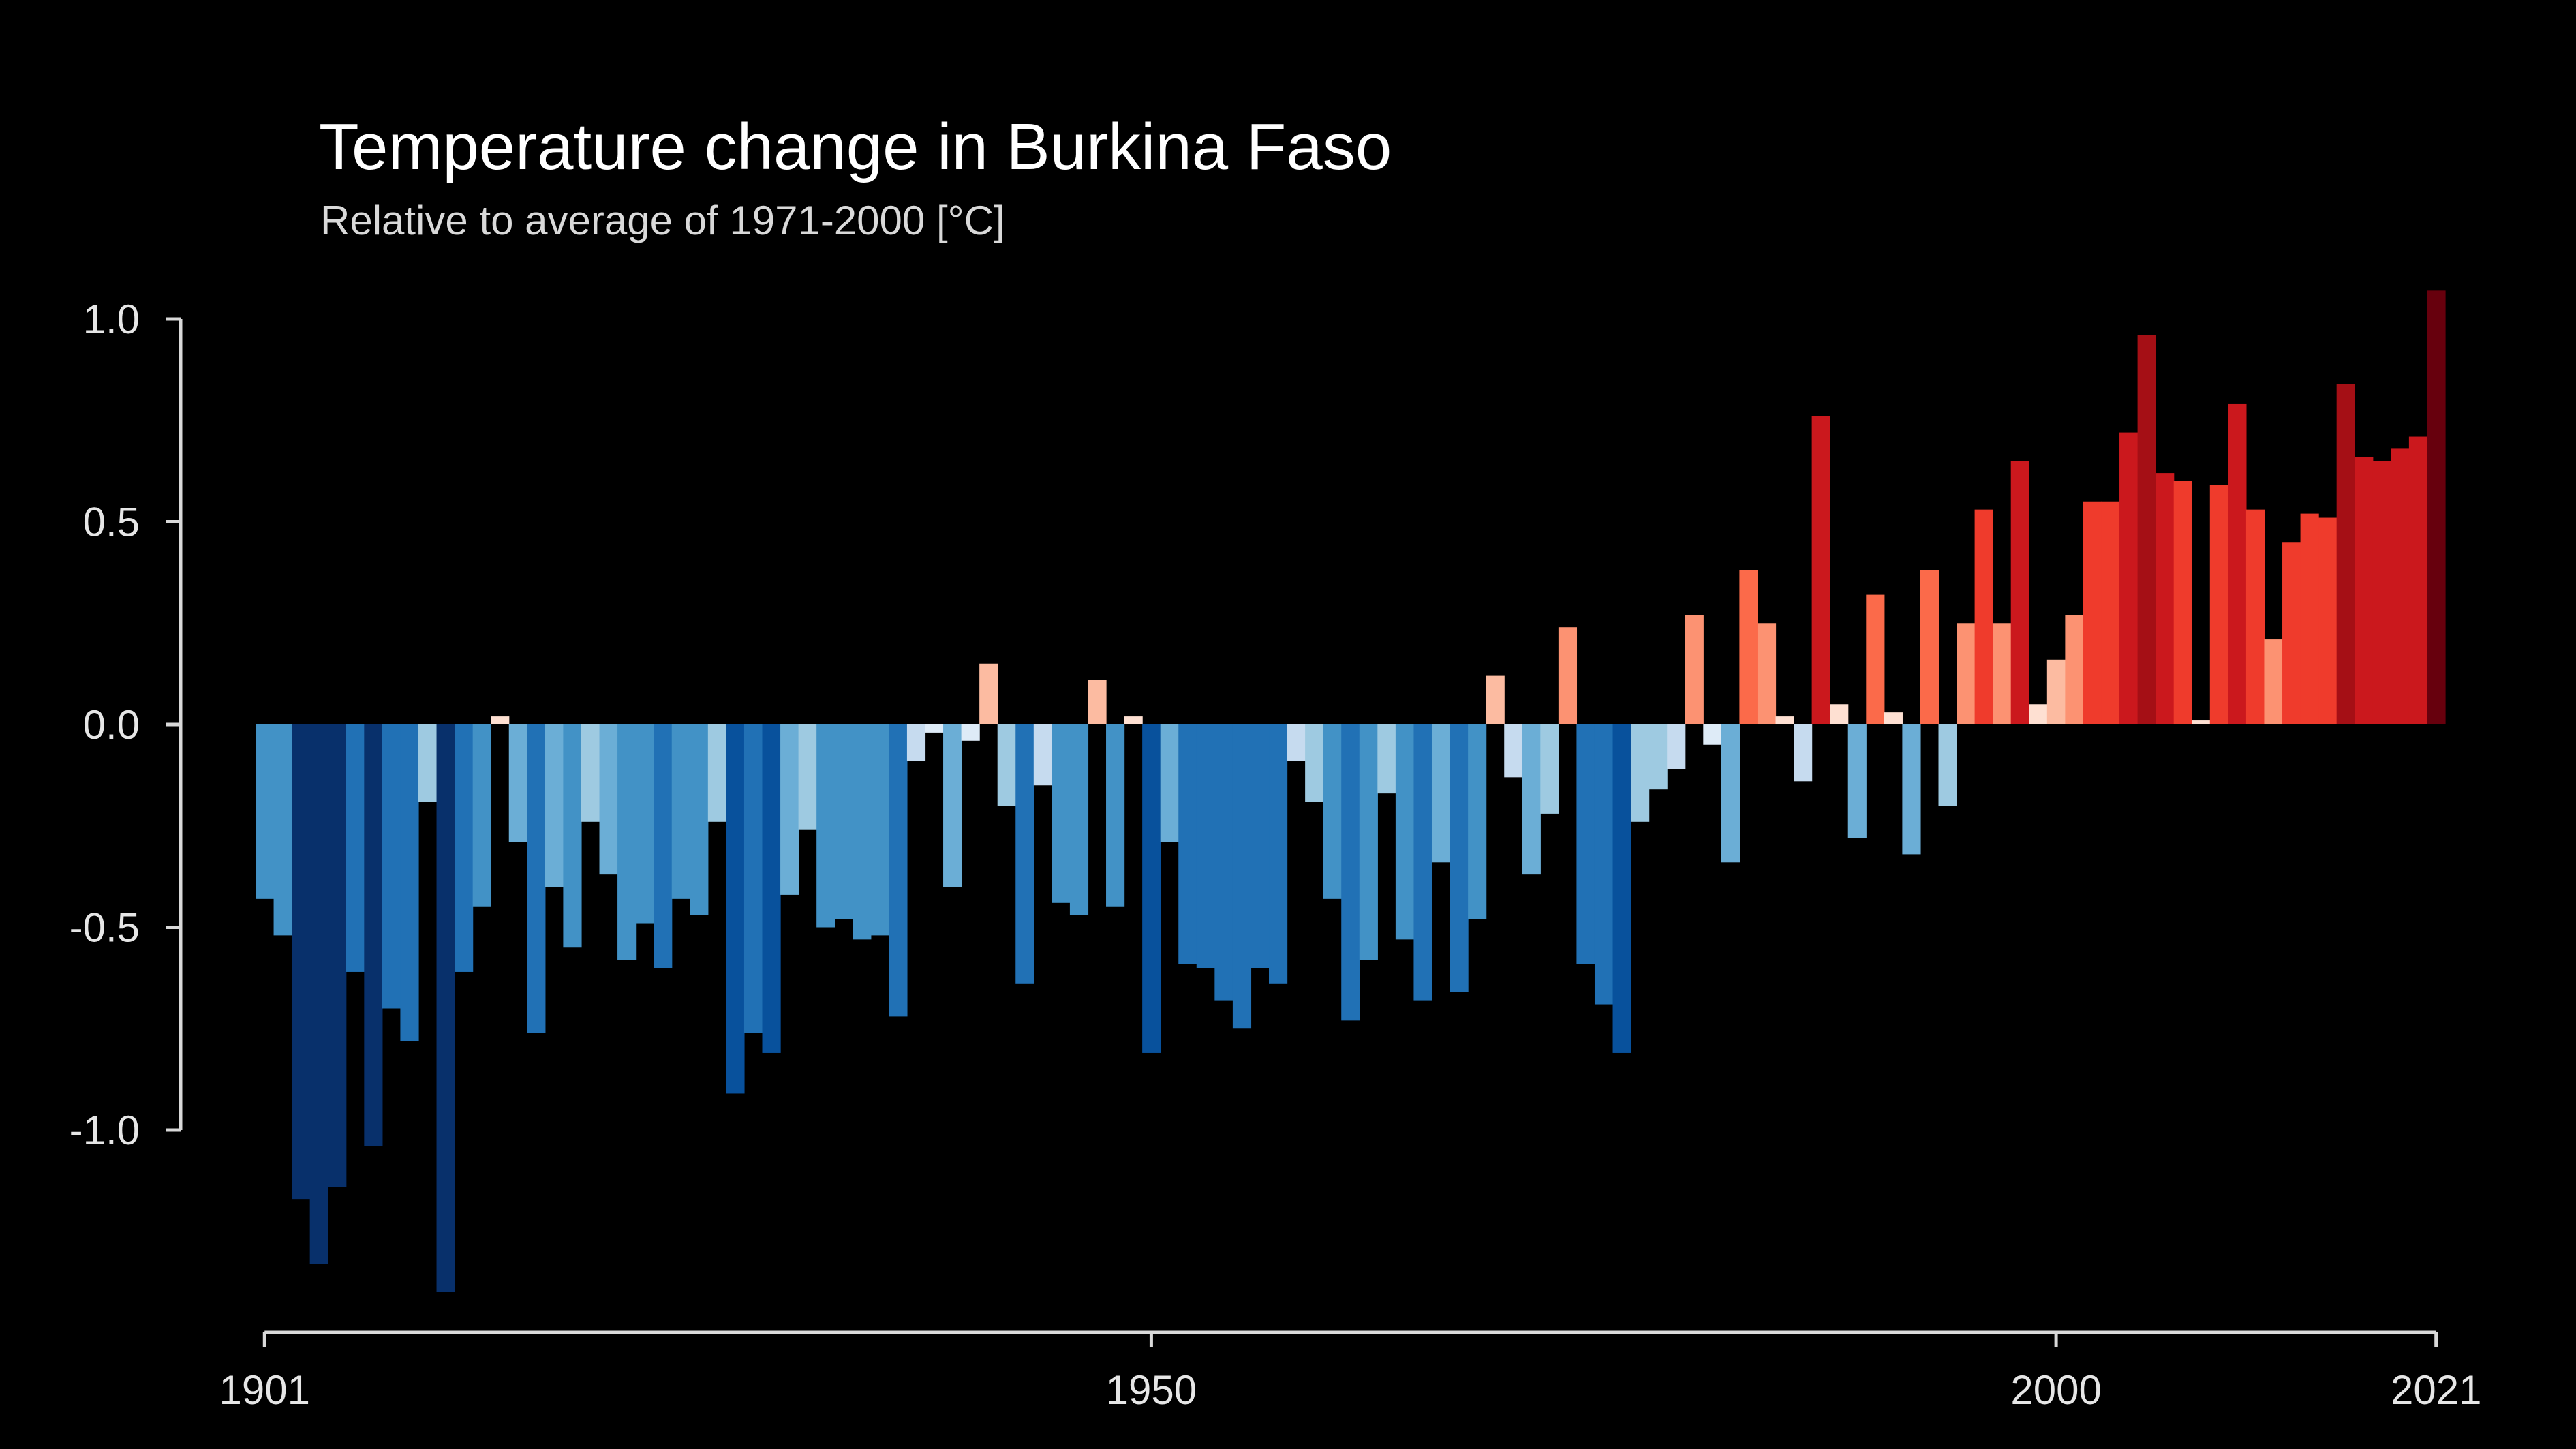 This screenshot has height=1449, width=2576. I want to click on bar-1976, so click(1621, 888).